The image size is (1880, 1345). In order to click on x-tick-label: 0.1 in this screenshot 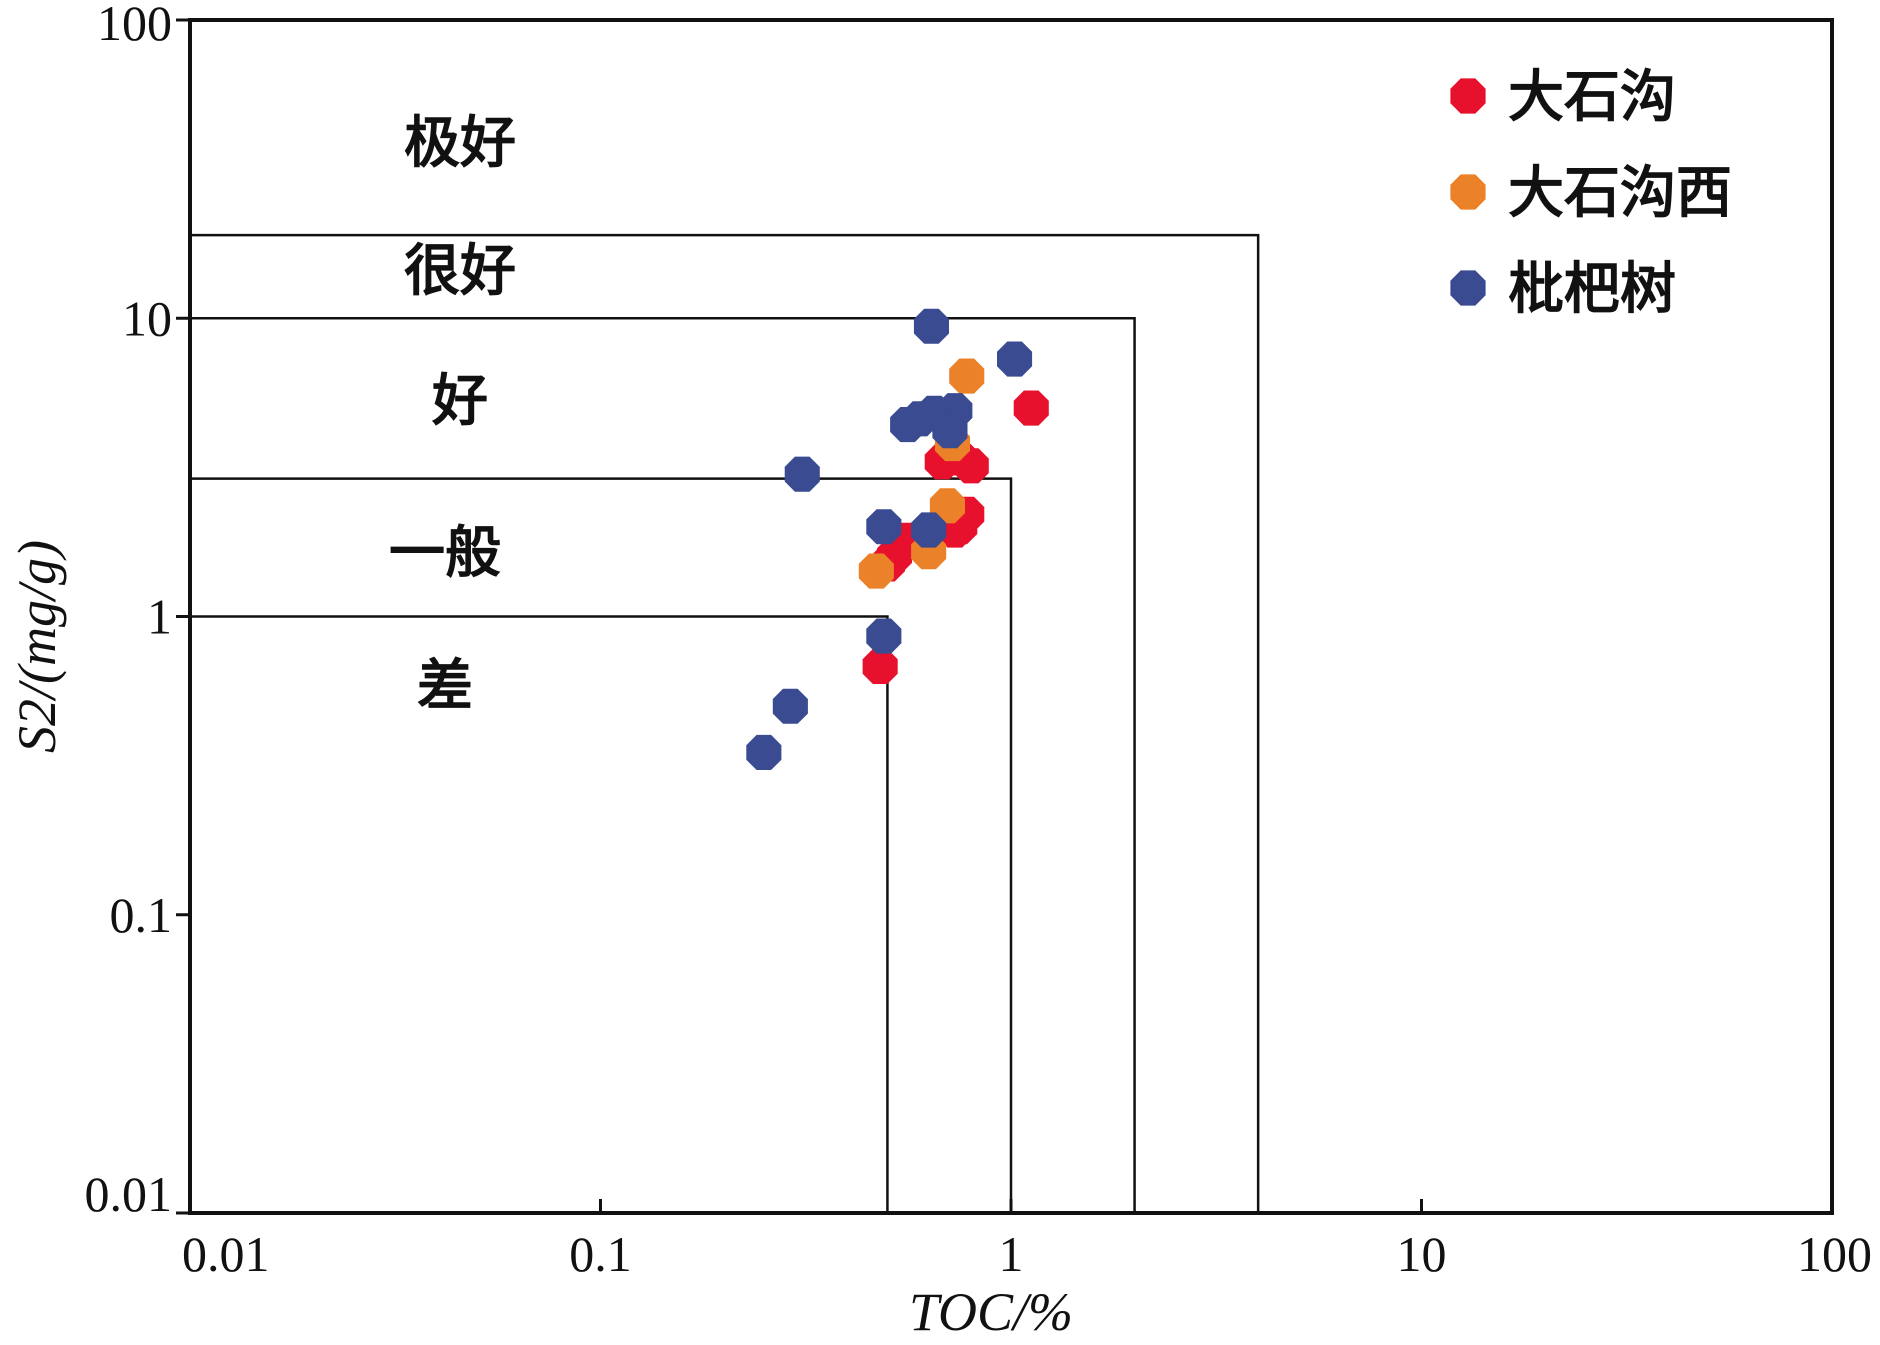, I will do `click(600, 1254)`.